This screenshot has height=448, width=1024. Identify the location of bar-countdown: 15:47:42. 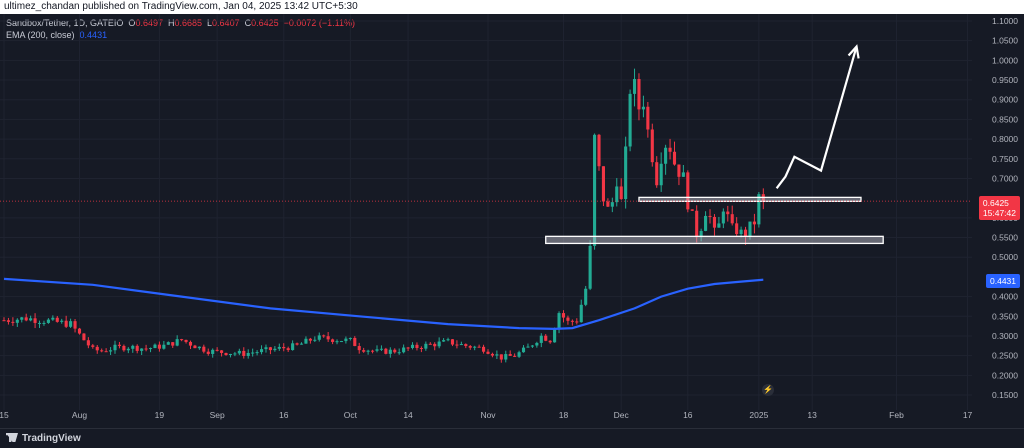
(999, 213).